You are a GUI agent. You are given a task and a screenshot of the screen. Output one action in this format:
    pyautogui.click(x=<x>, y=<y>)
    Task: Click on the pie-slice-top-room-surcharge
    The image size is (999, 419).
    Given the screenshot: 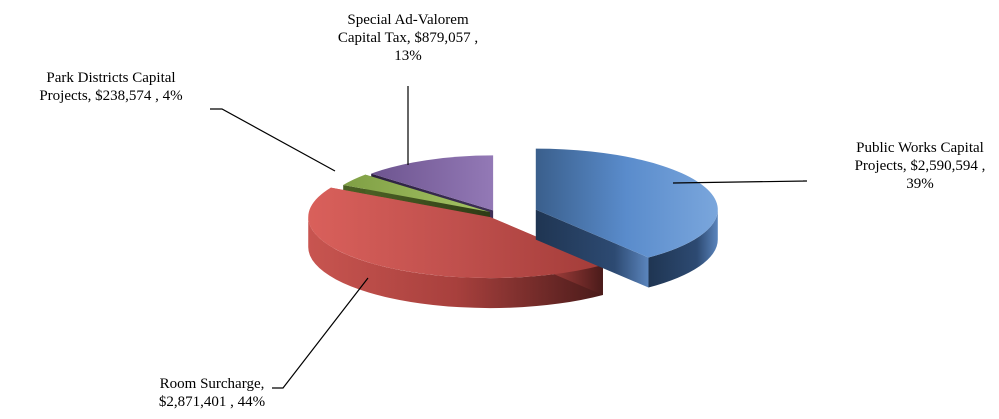 What is the action you would take?
    pyautogui.click(x=455, y=233)
    